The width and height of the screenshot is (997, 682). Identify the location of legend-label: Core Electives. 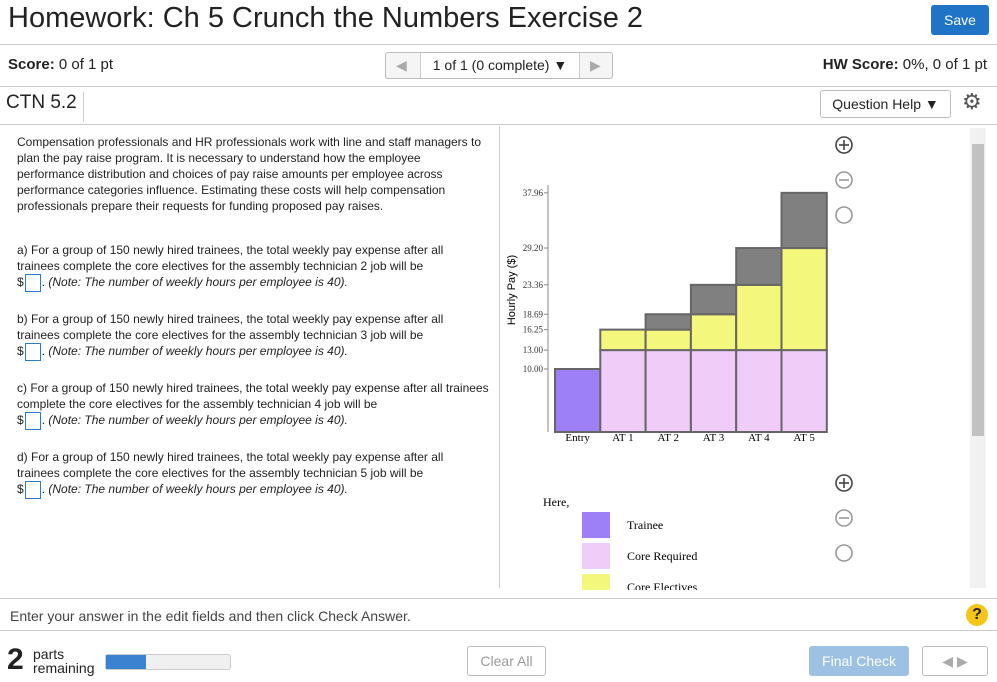
(662, 585).